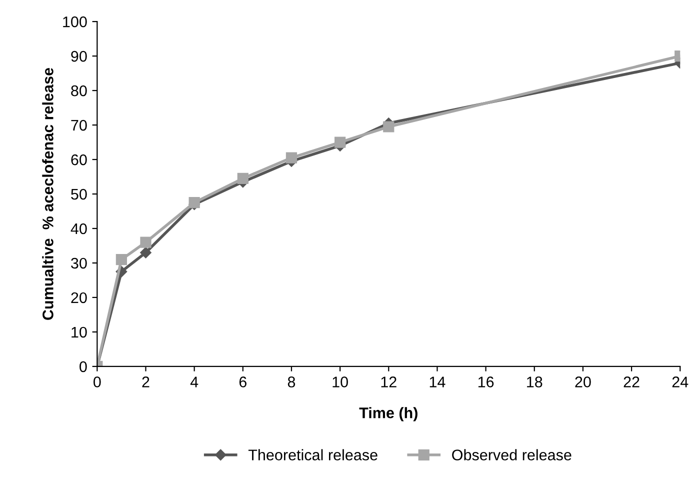 Image resolution: width=694 pixels, height=479 pixels. Describe the element at coordinates (79, 56) in the screenshot. I see `y-tick-label: 90` at that location.